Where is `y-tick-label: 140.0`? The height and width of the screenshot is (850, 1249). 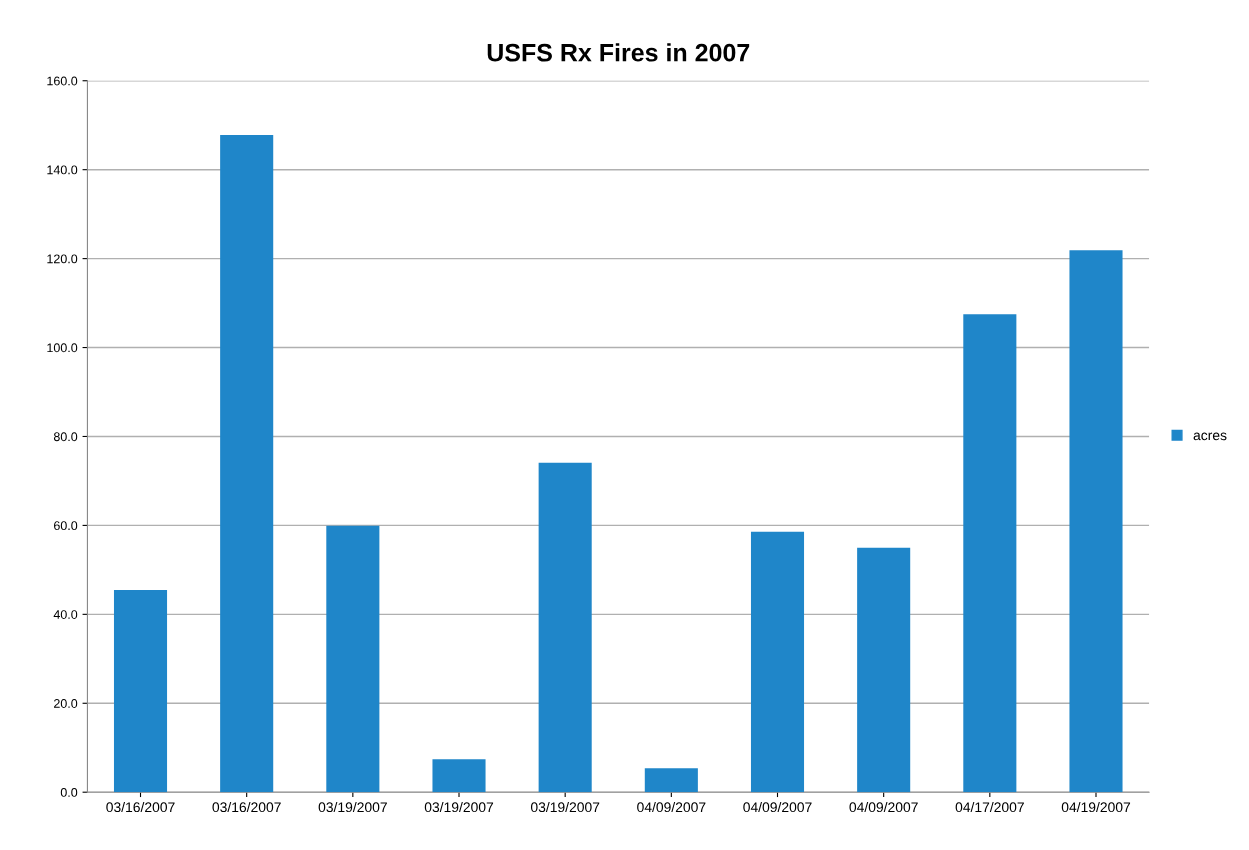
y-tick-label: 140.0 is located at coordinates (62, 170).